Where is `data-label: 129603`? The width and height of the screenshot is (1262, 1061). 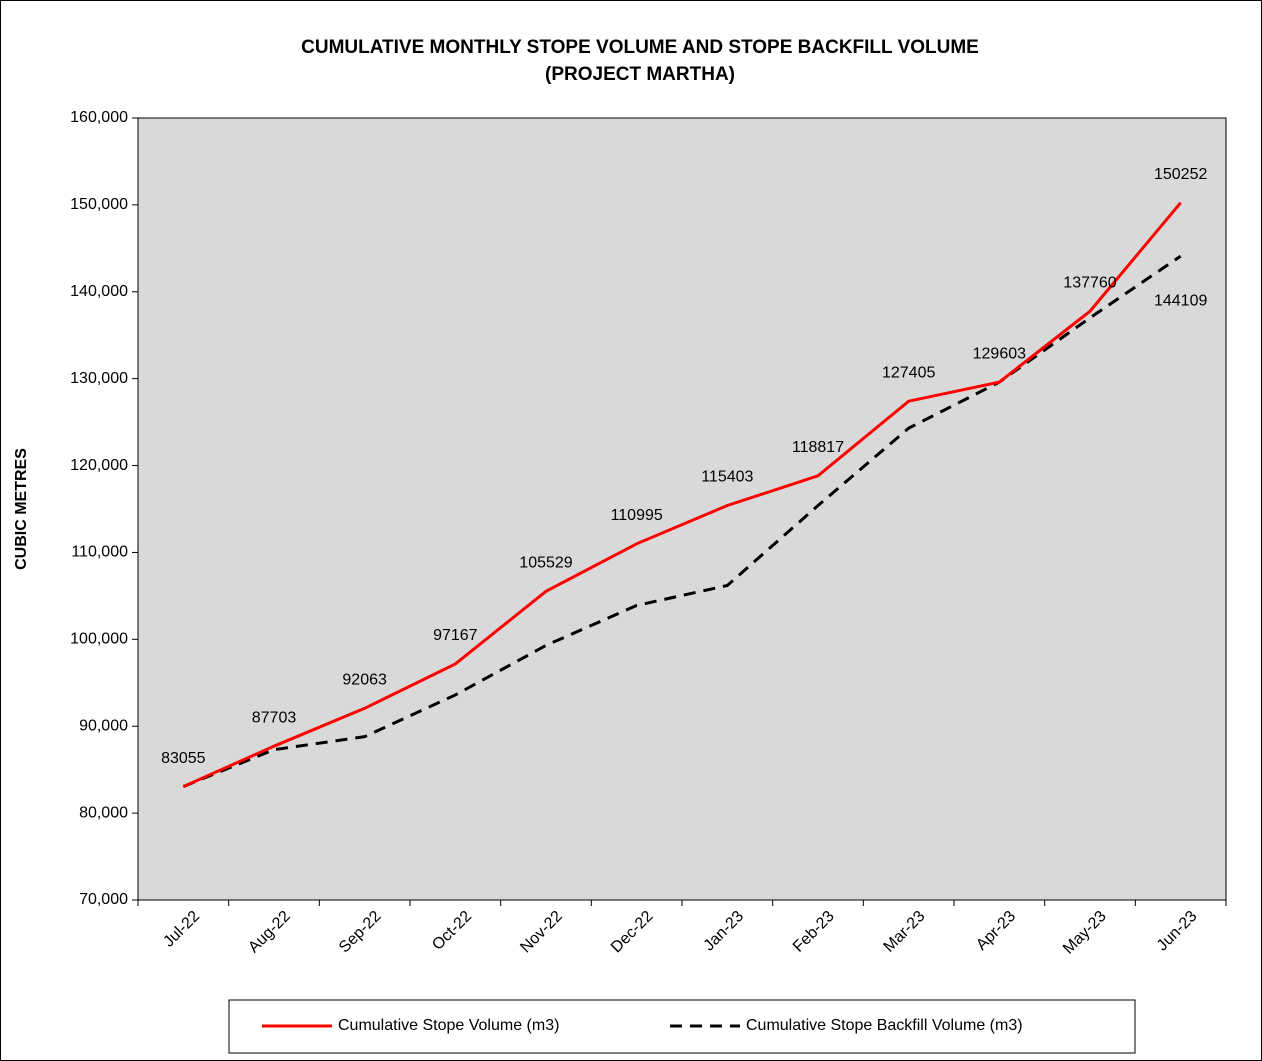 data-label: 129603 is located at coordinates (999, 353).